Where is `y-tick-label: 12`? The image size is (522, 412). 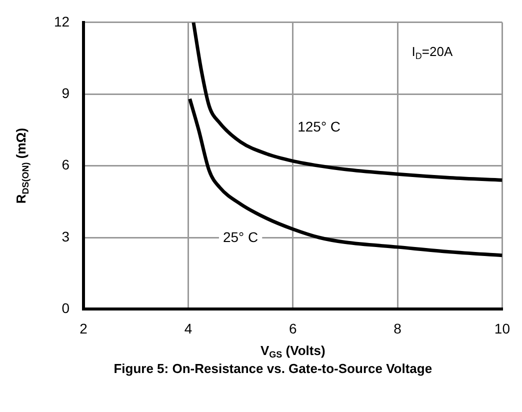
y-tick-label: 12 is located at coordinates (62, 21).